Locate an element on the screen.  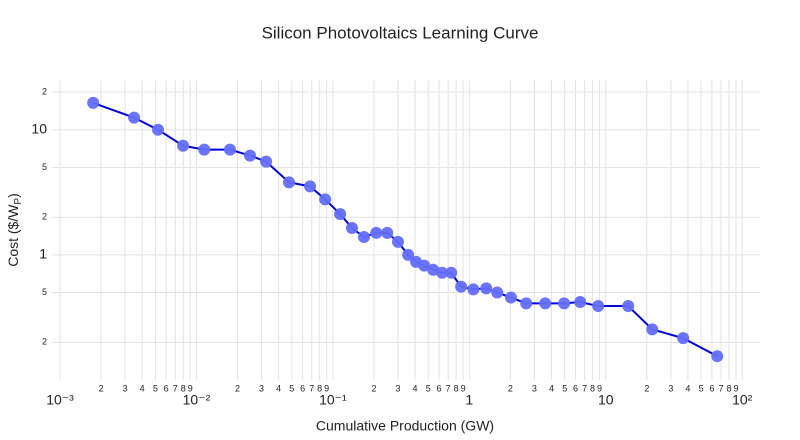
chart-title: Silicon Photovoltaics Learning Curve is located at coordinates (400, 32).